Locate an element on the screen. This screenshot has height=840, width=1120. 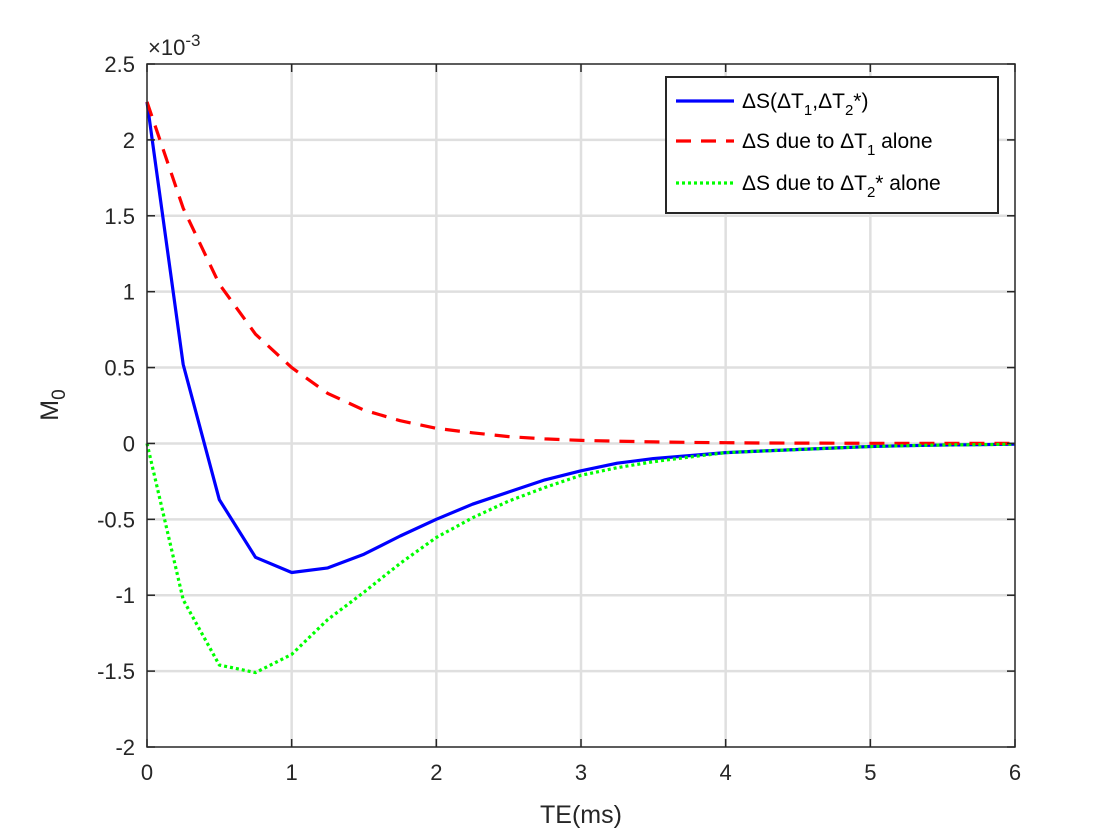
y-tick-label: -0.5 is located at coordinates (116, 519).